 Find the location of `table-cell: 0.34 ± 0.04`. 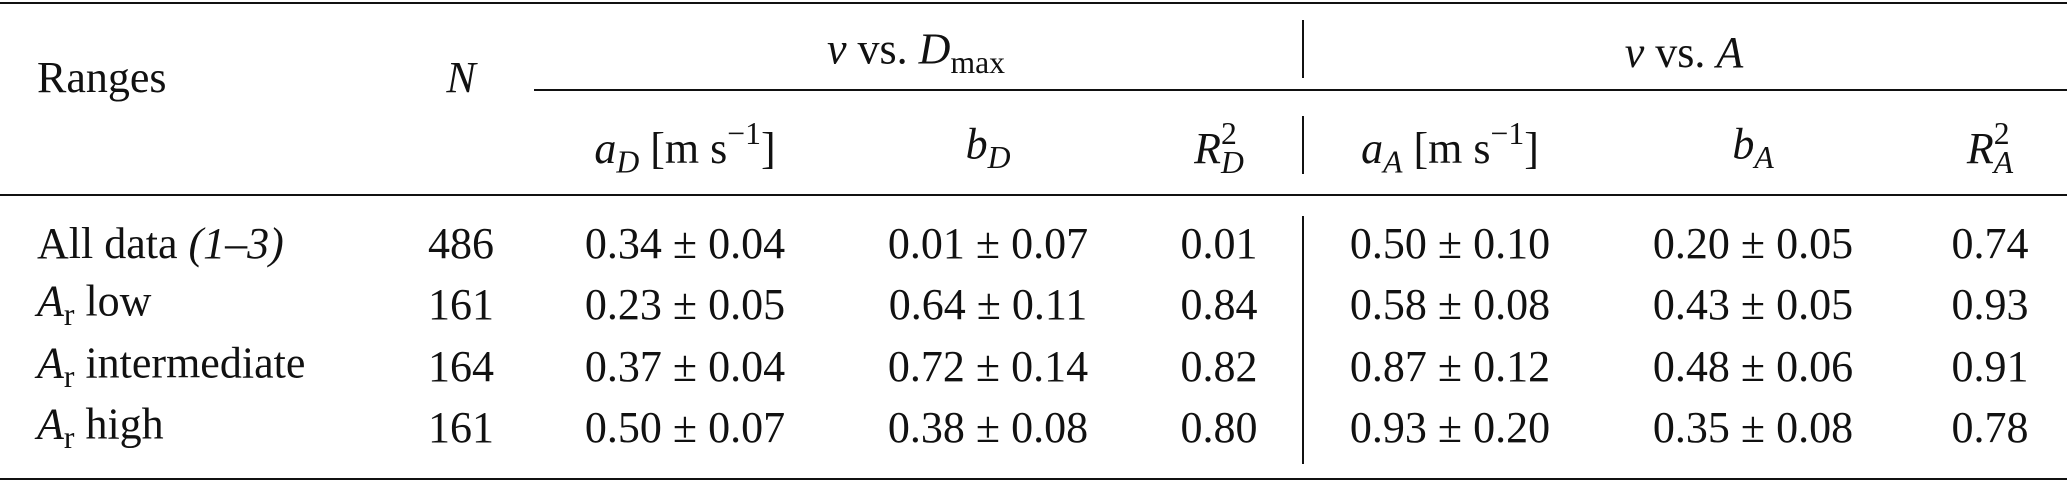

table-cell: 0.34 ± 0.04 is located at coordinates (685, 243).